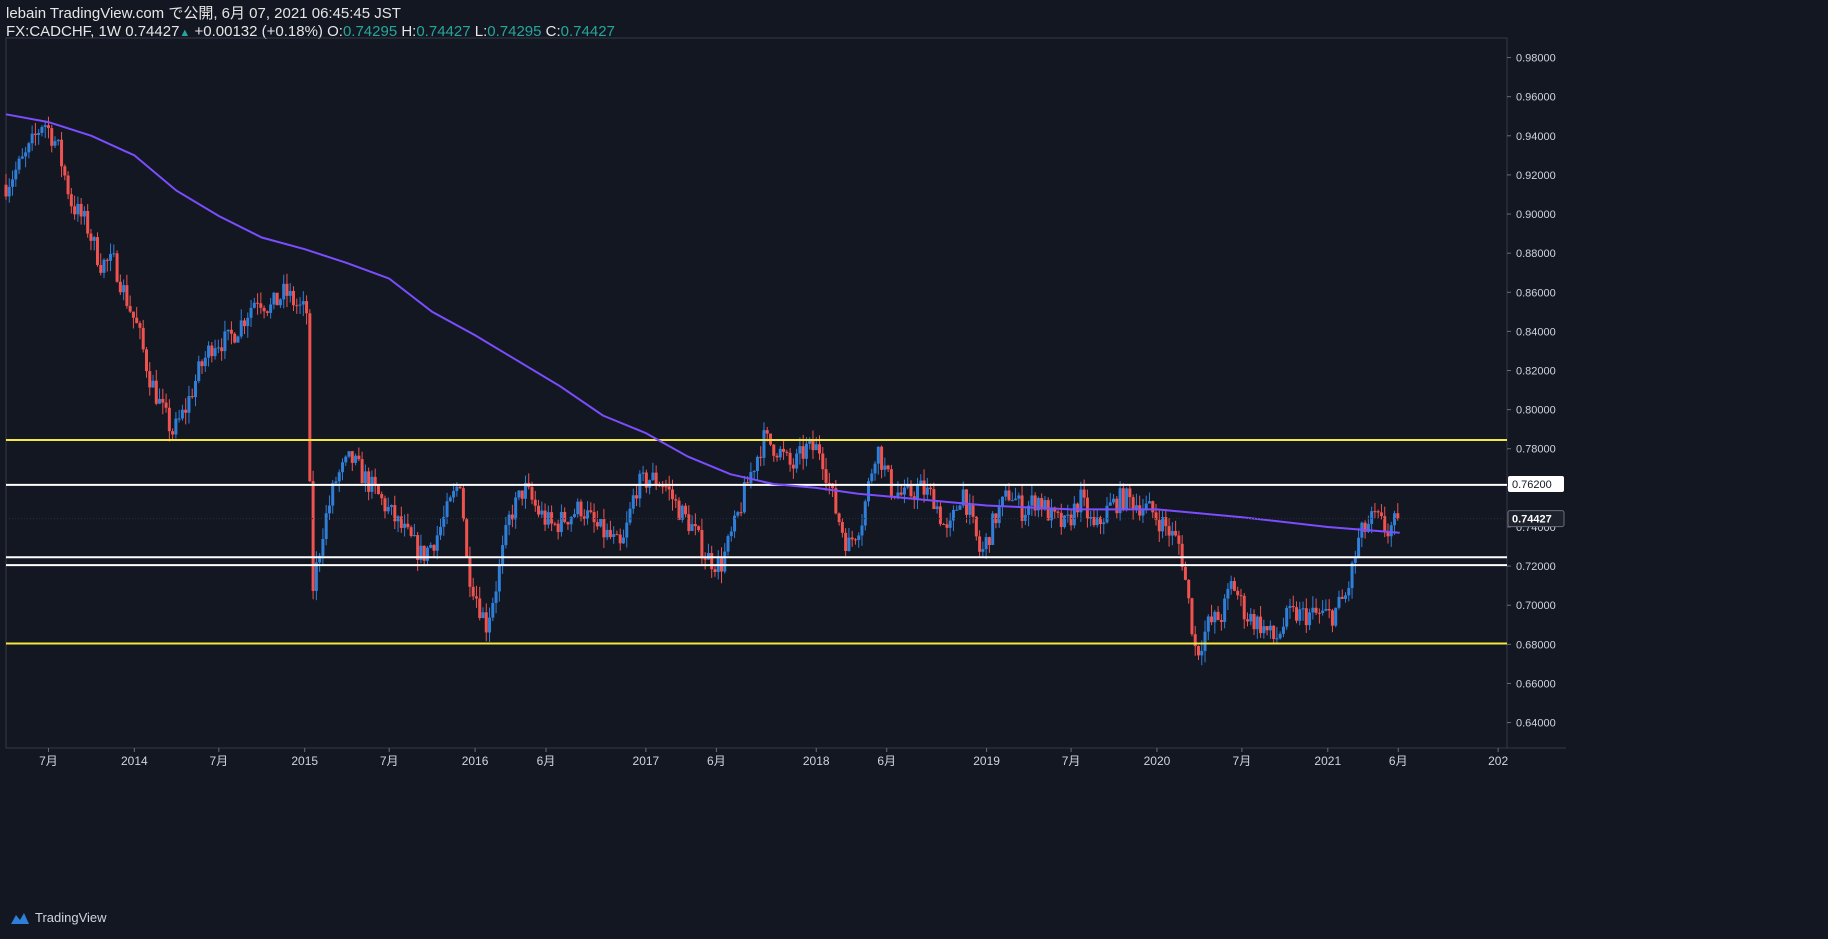  What do you see at coordinates (1536, 254) in the screenshot?
I see `price-tick-label: 0.88000` at bounding box center [1536, 254].